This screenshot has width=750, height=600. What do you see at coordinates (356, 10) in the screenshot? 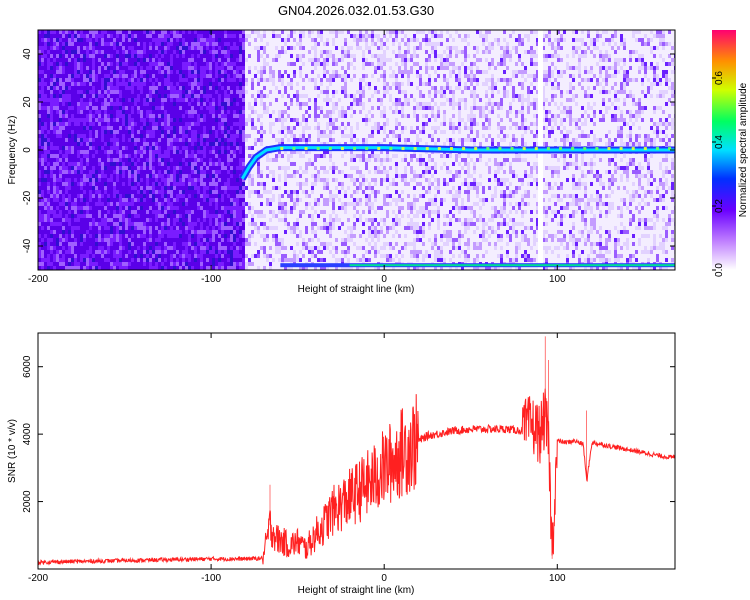
I see `figure-title: GN04.2026.032.01.53.G30` at bounding box center [356, 10].